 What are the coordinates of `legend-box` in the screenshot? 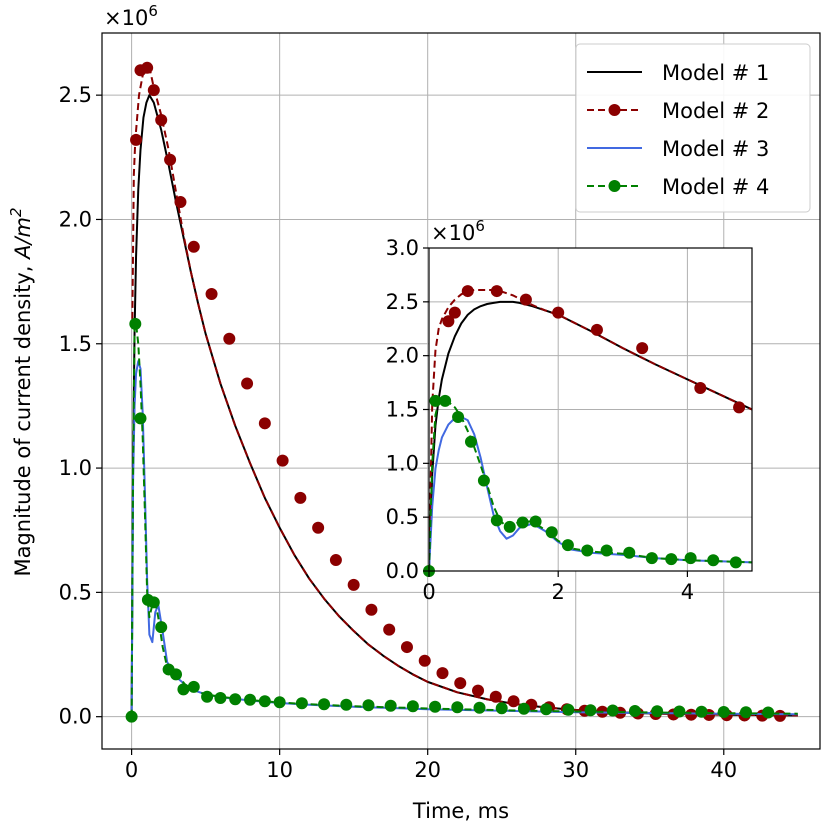 It's located at (693, 128).